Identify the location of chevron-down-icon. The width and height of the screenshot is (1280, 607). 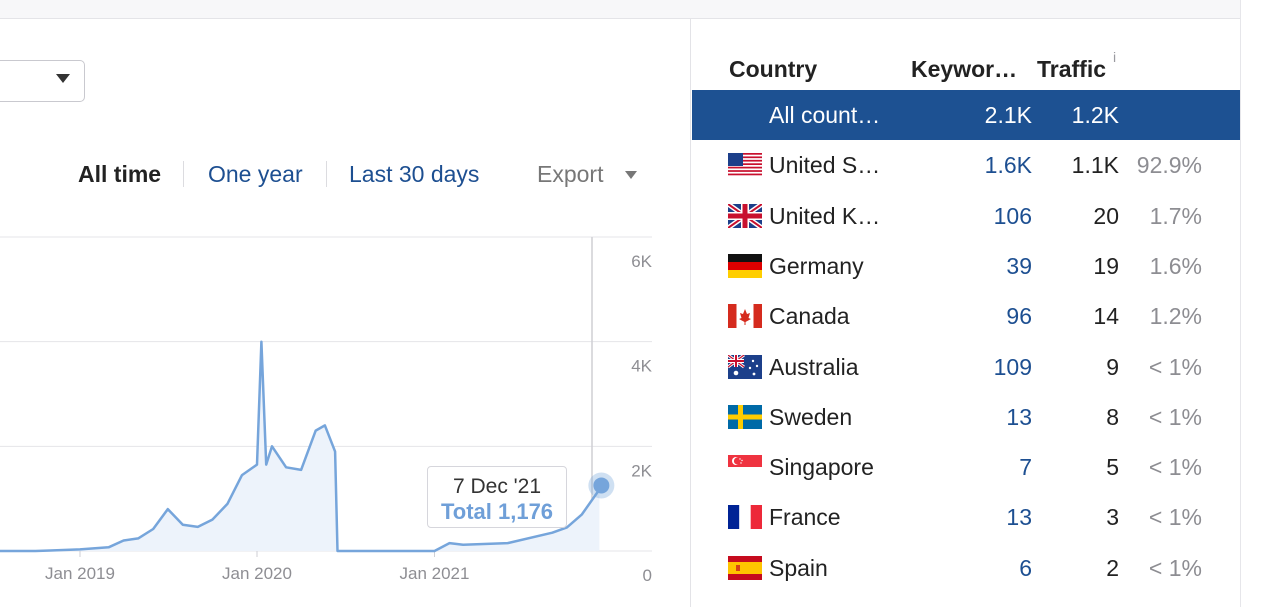
(63, 78).